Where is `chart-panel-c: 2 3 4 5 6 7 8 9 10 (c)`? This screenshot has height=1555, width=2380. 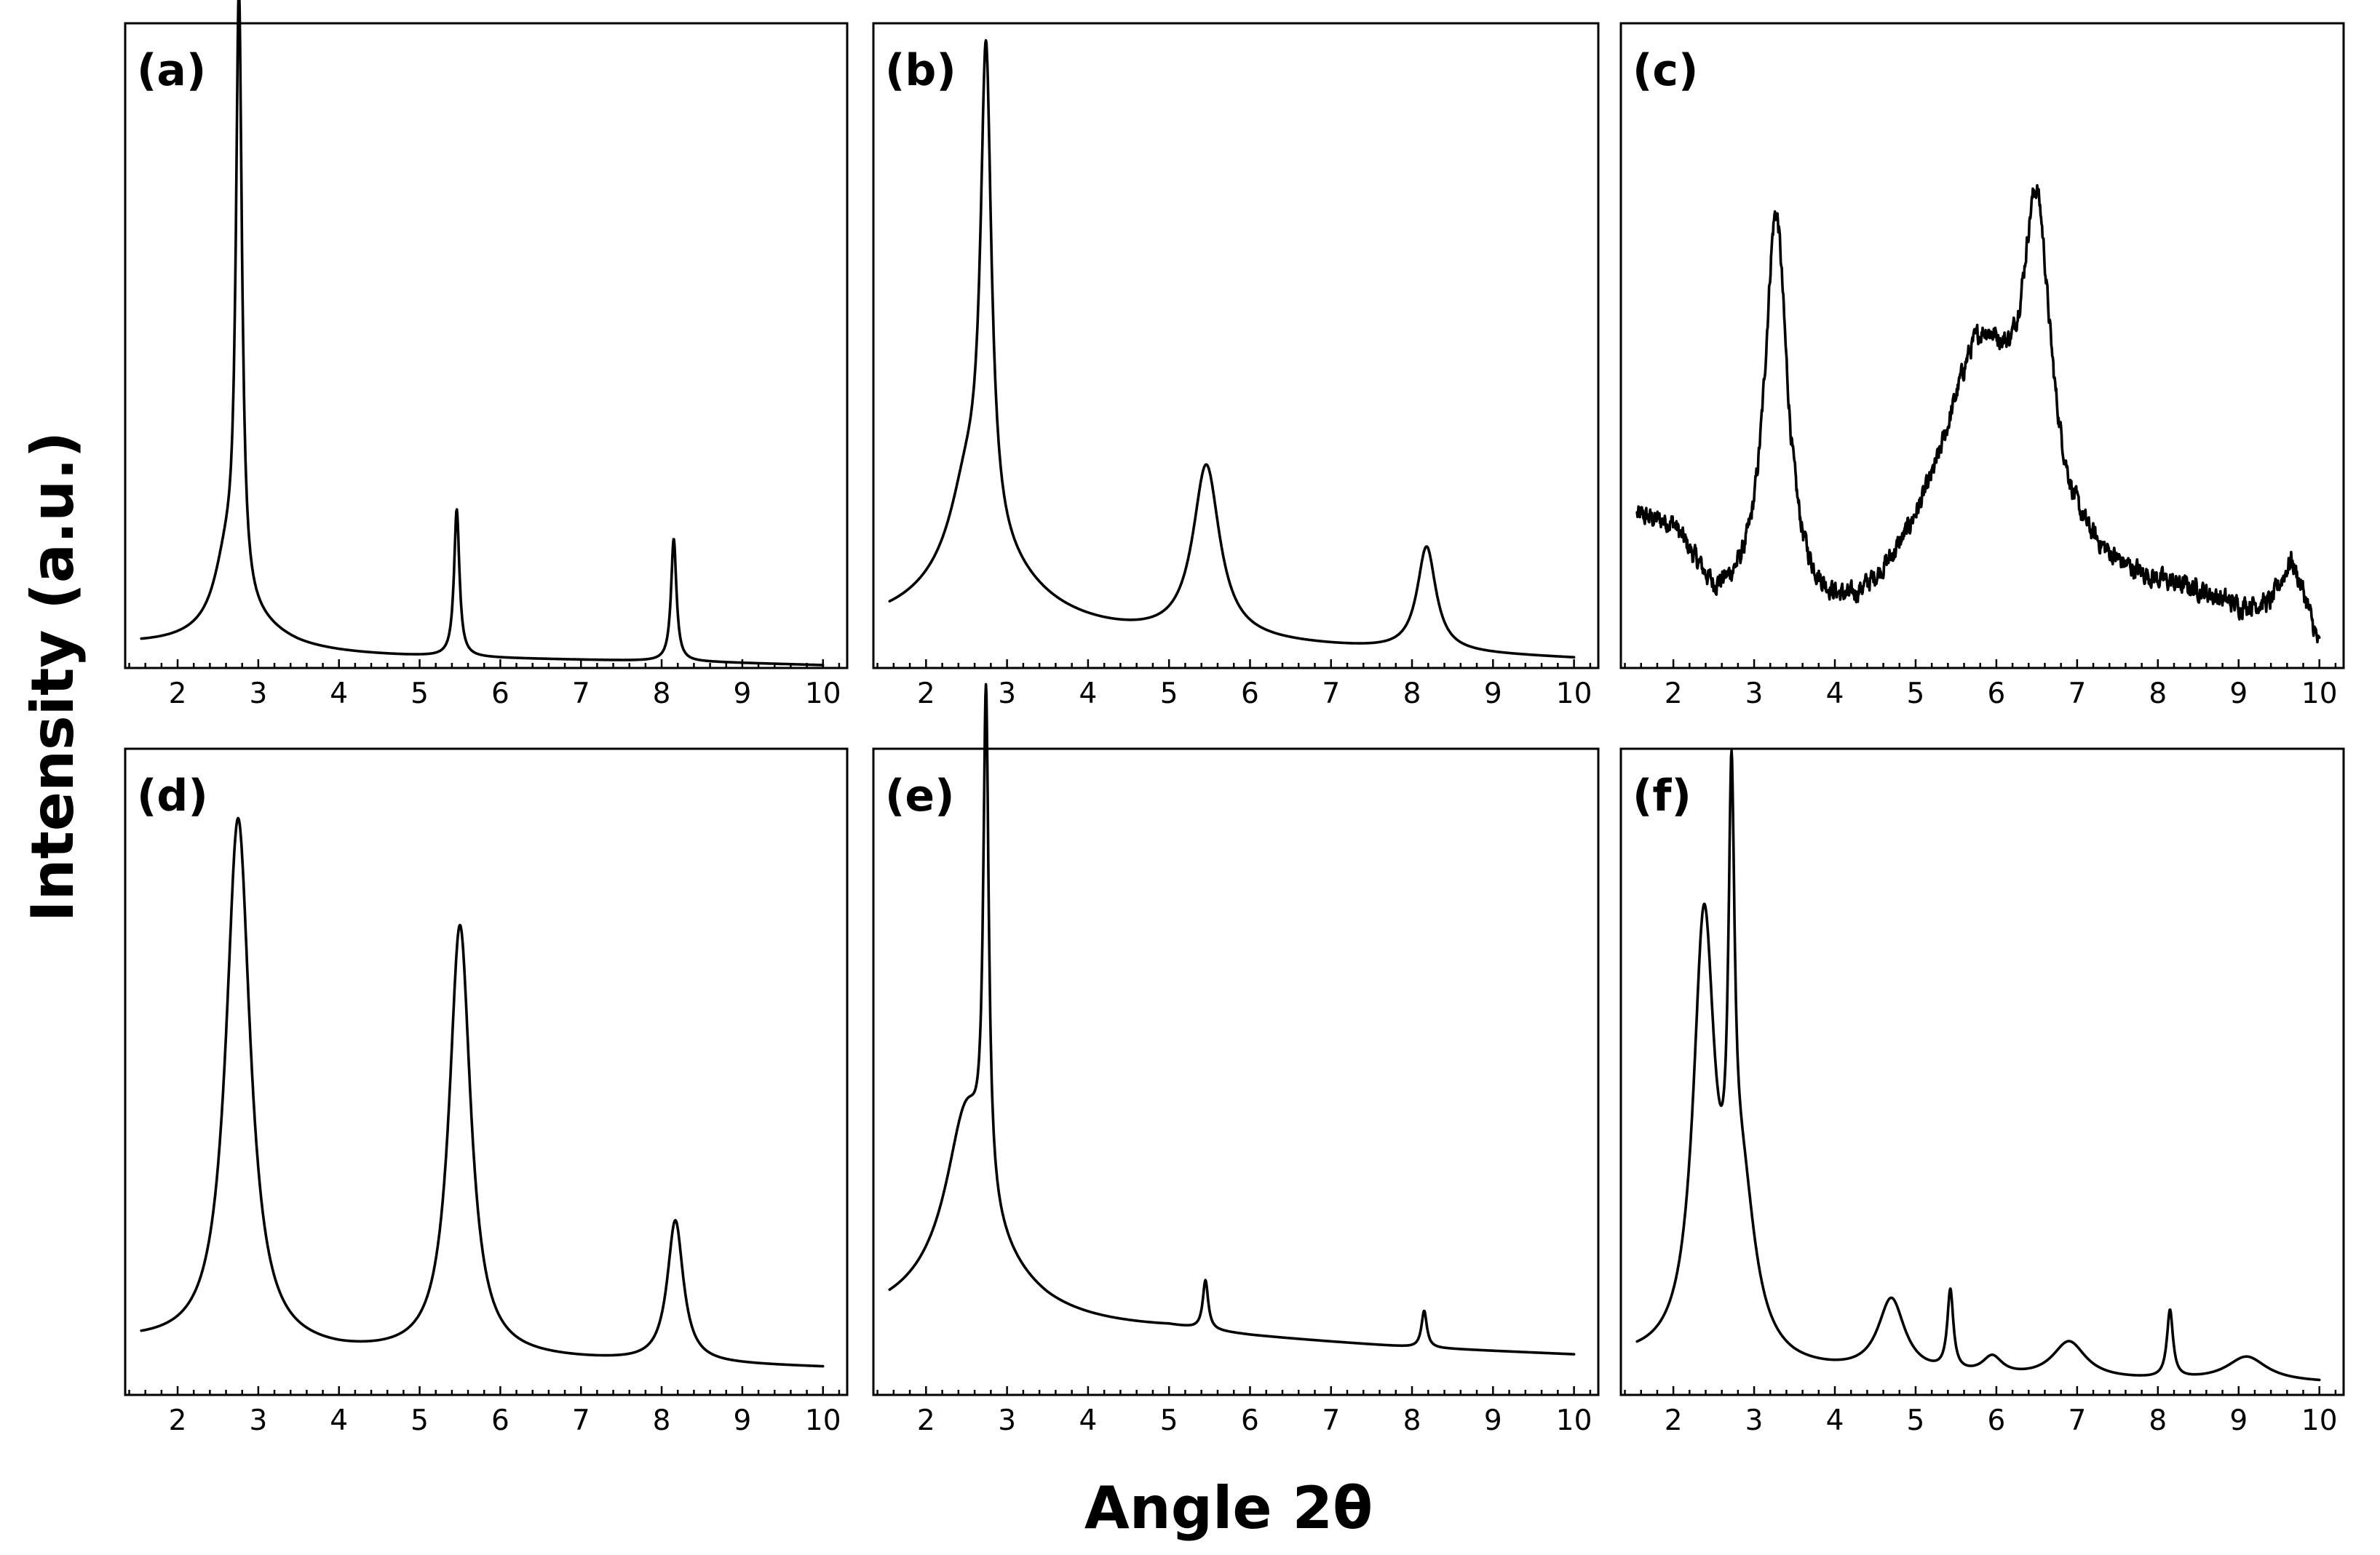
chart-panel-c: 2 3 4 5 6 7 8 9 10 (c) is located at coordinates (1982, 366).